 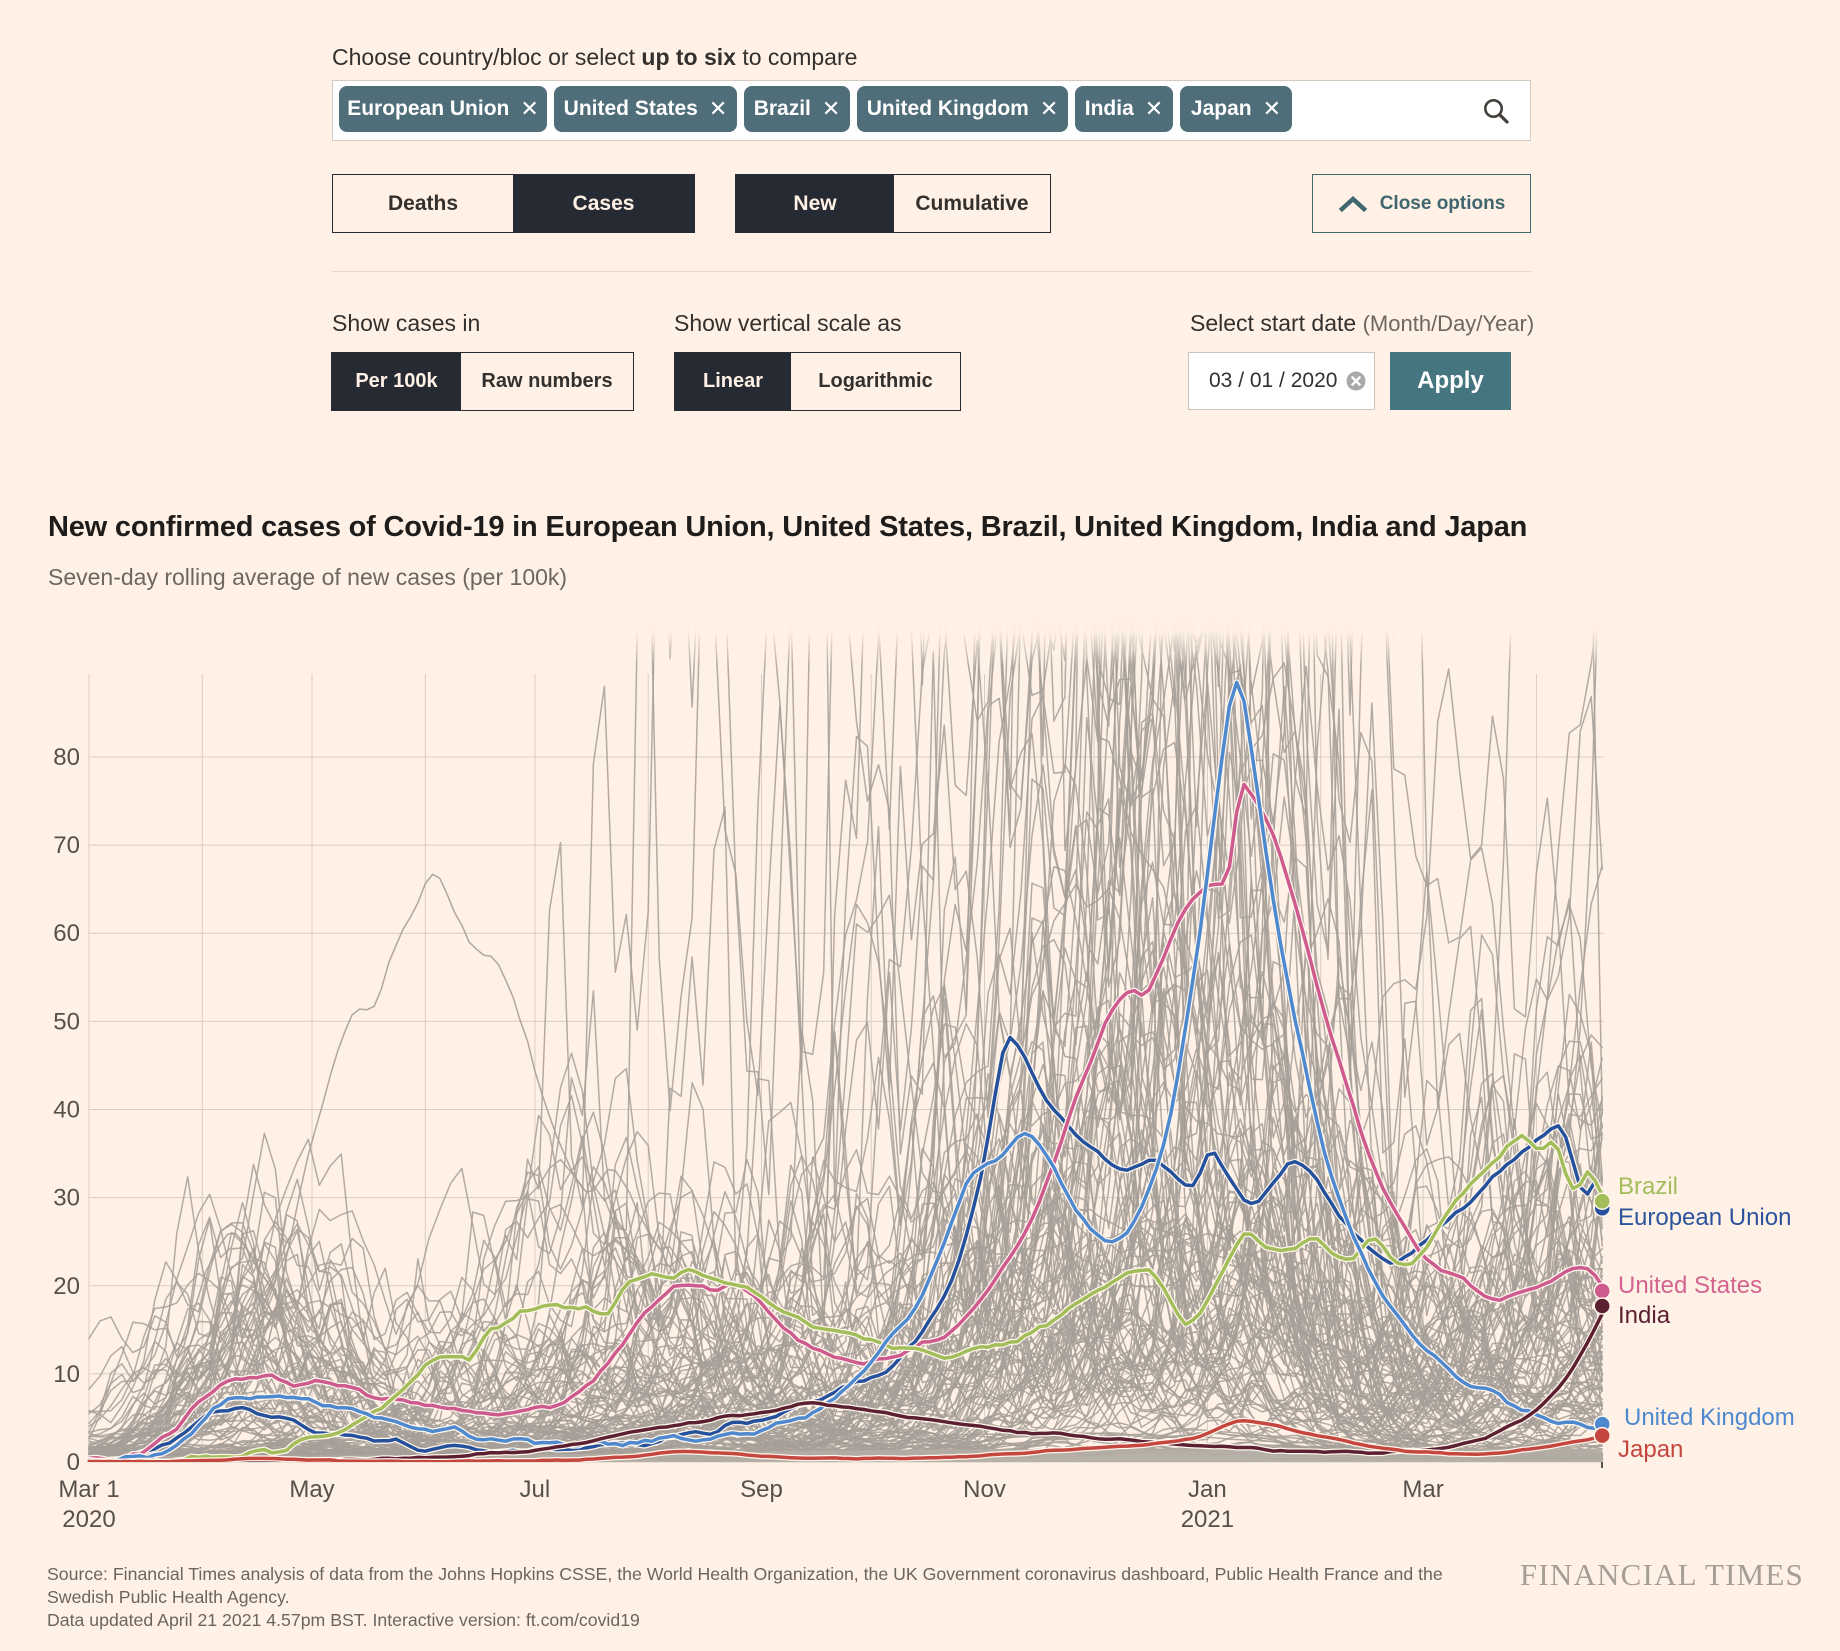 I want to click on svg-text: India, so click(x=1644, y=1315).